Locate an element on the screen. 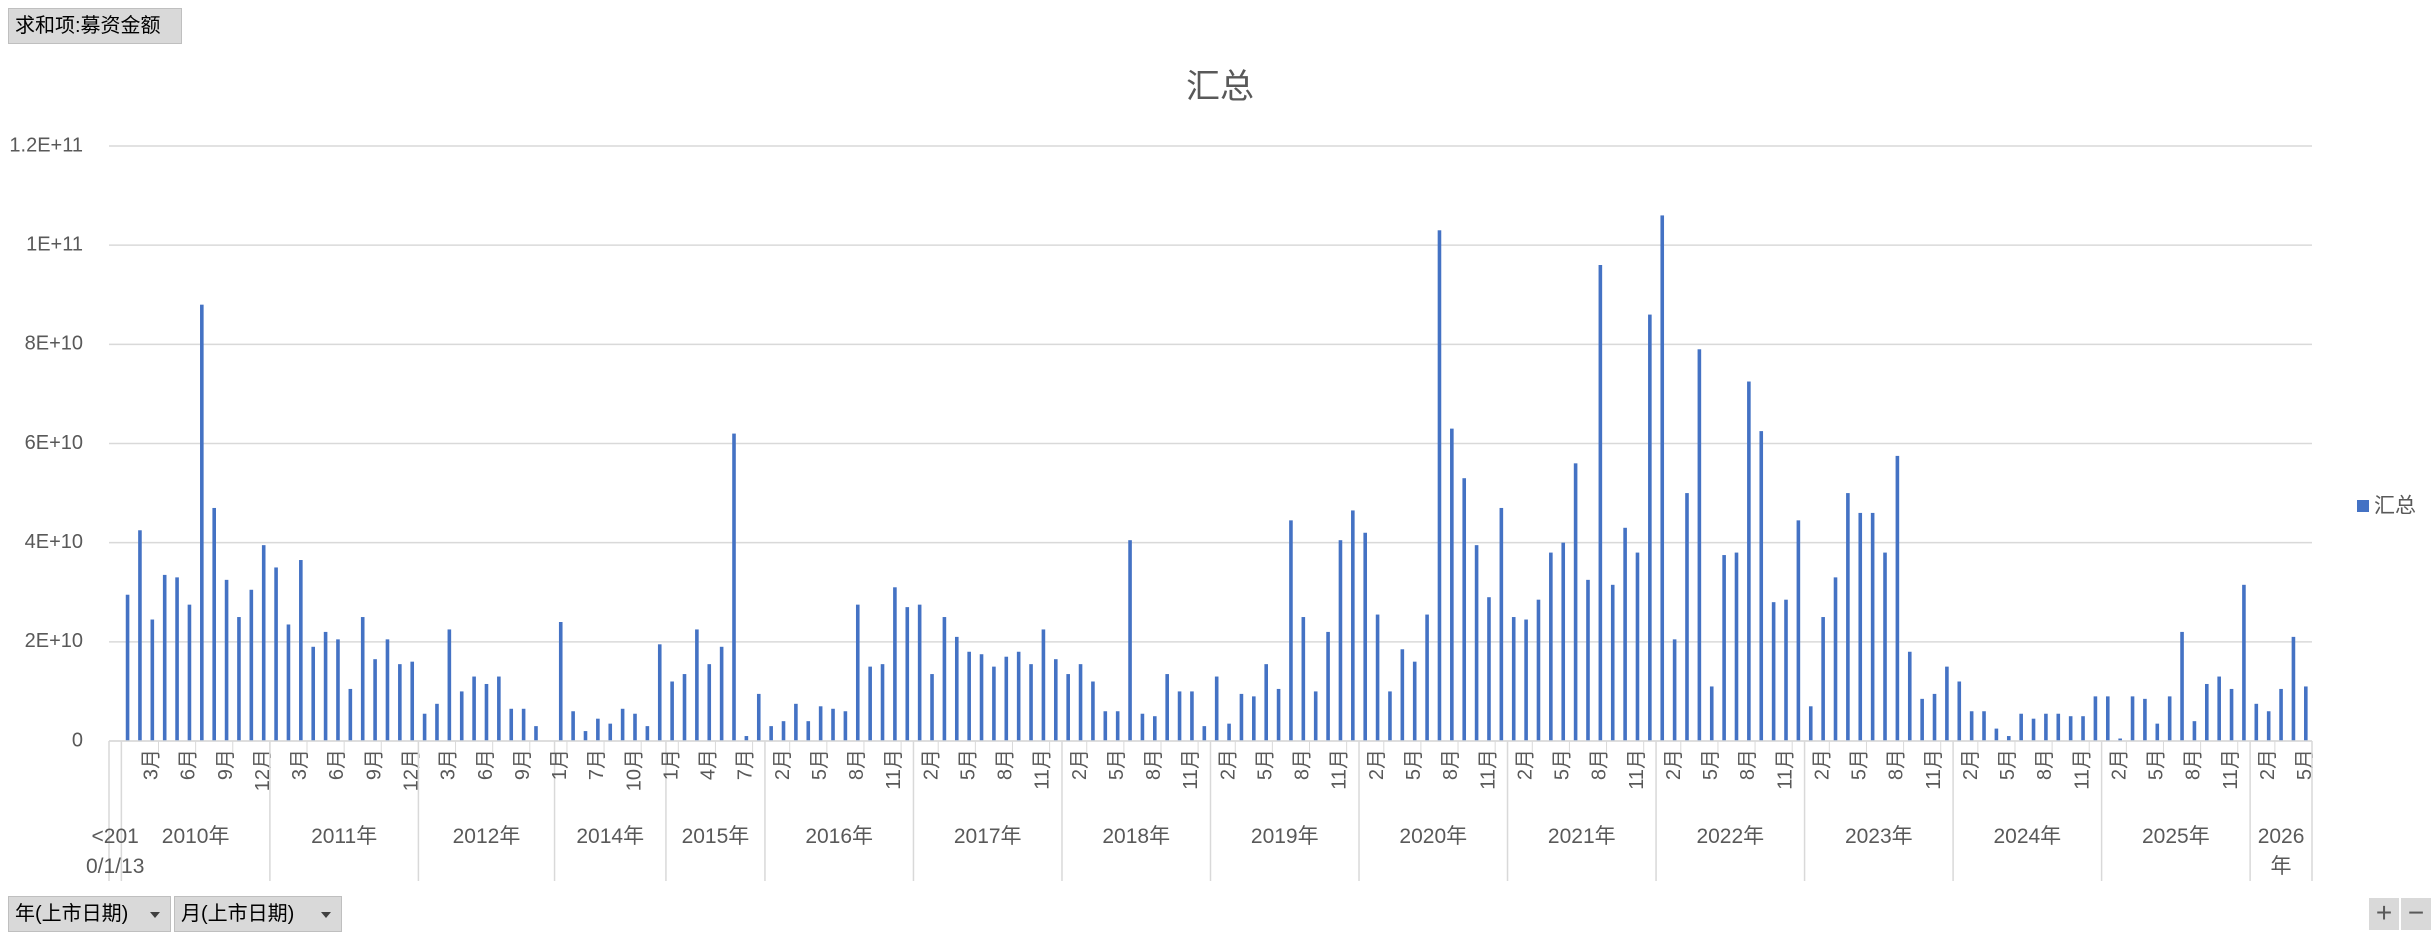 Image resolution: width=2436 pixels, height=940 pixels. field-label: 年(上市日期) is located at coordinates (72, 914).